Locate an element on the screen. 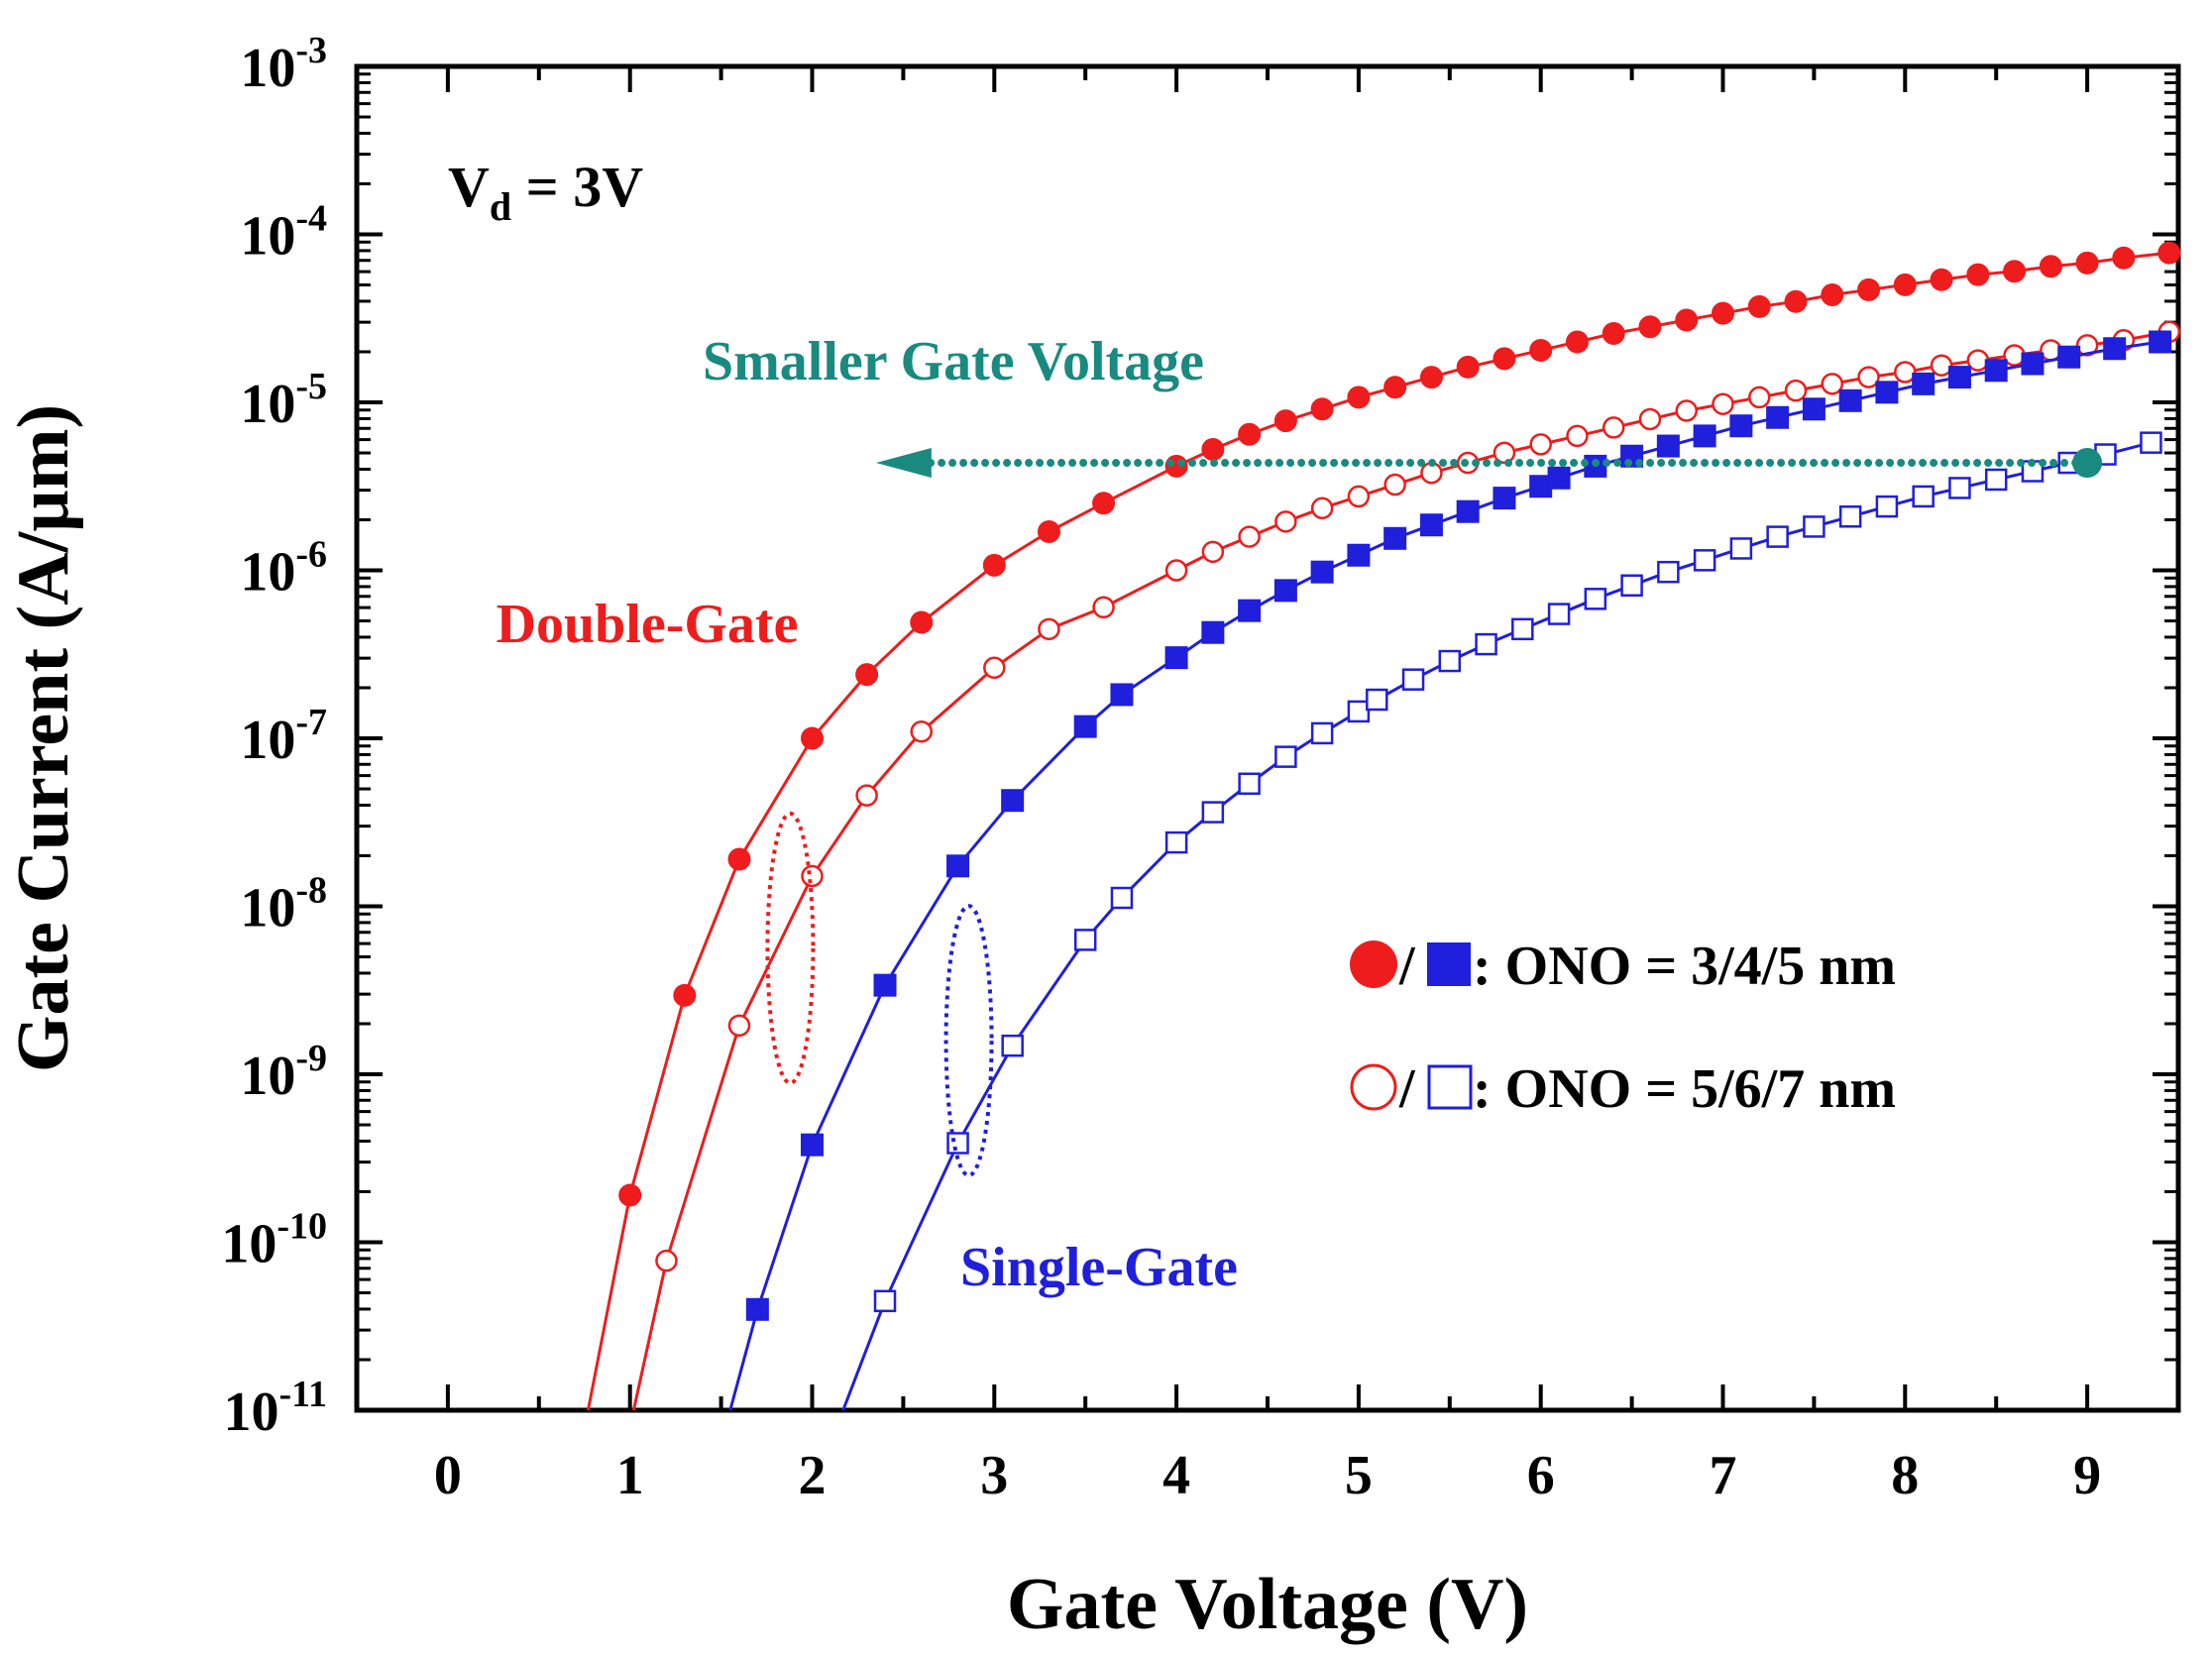 This screenshot has height=1657, width=2212. arrow-head is located at coordinates (903, 463).